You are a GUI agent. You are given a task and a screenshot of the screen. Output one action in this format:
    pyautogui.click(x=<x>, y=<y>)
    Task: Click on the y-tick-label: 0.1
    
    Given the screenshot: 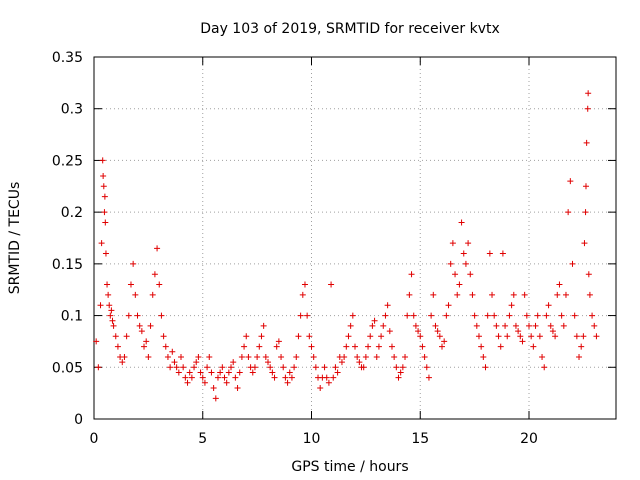 What is the action you would take?
    pyautogui.click(x=72, y=317)
    